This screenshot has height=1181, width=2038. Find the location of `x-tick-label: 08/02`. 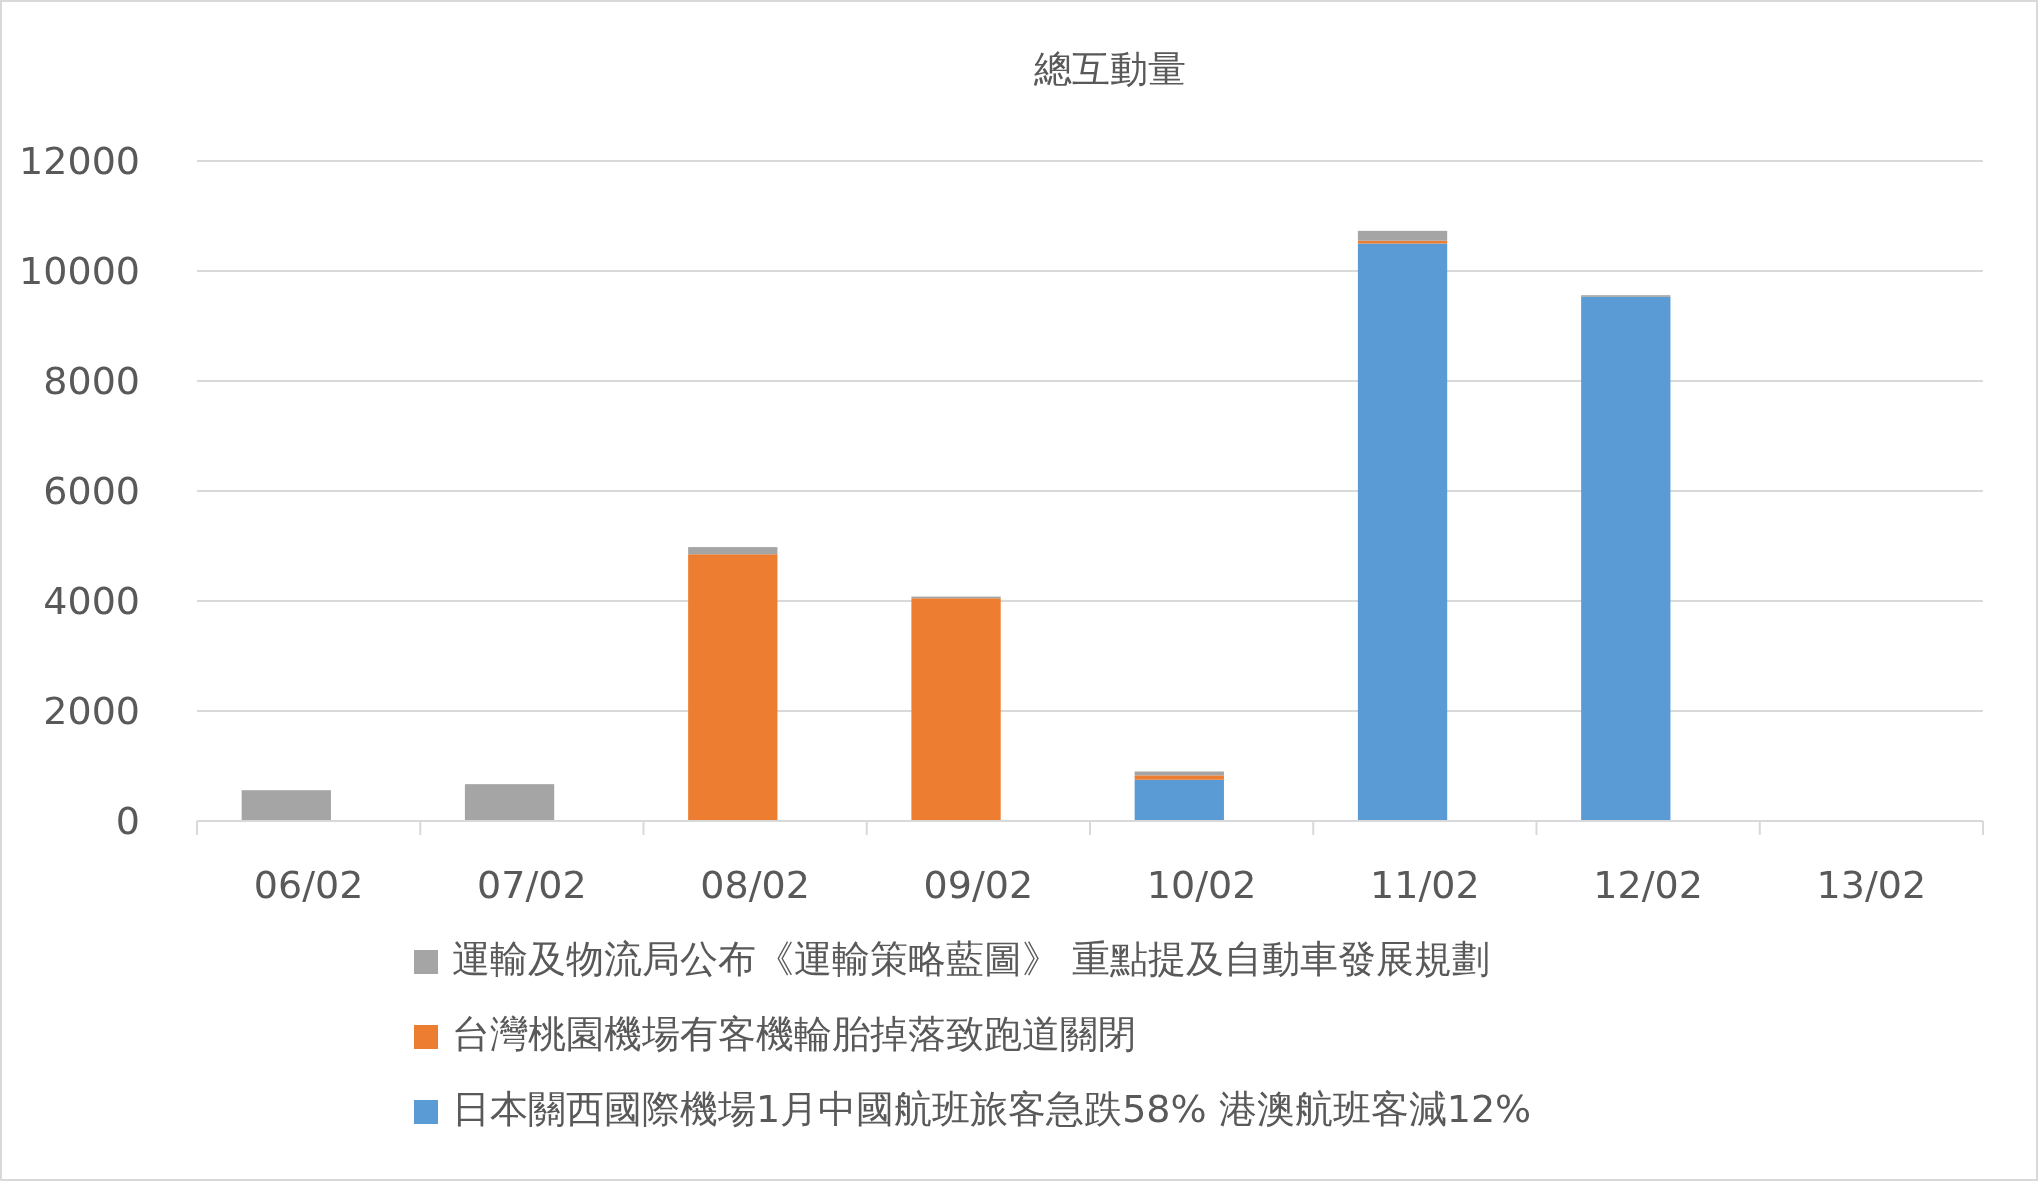

x-tick-label: 08/02 is located at coordinates (755, 885).